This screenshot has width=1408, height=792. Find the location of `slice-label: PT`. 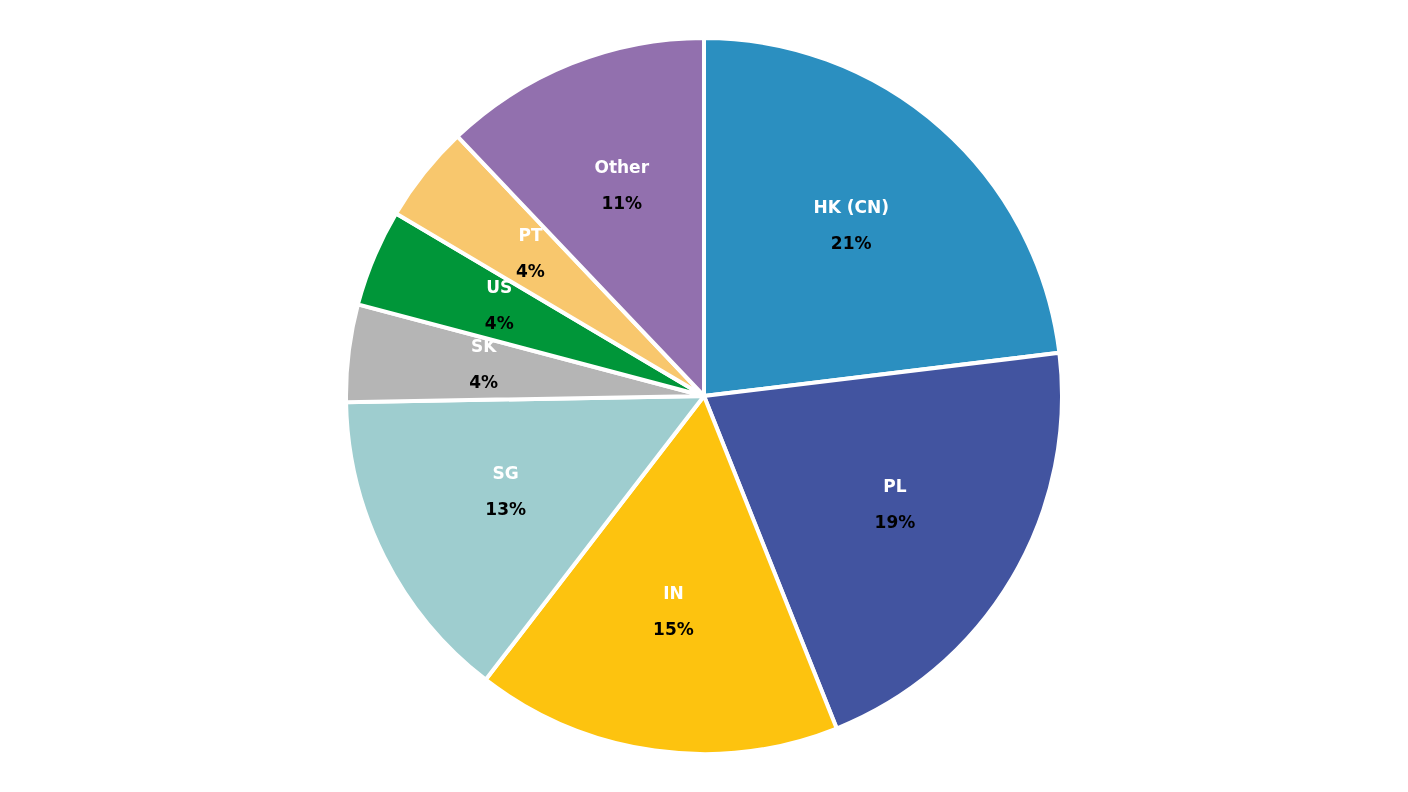

slice-label: PT is located at coordinates (530, 234).